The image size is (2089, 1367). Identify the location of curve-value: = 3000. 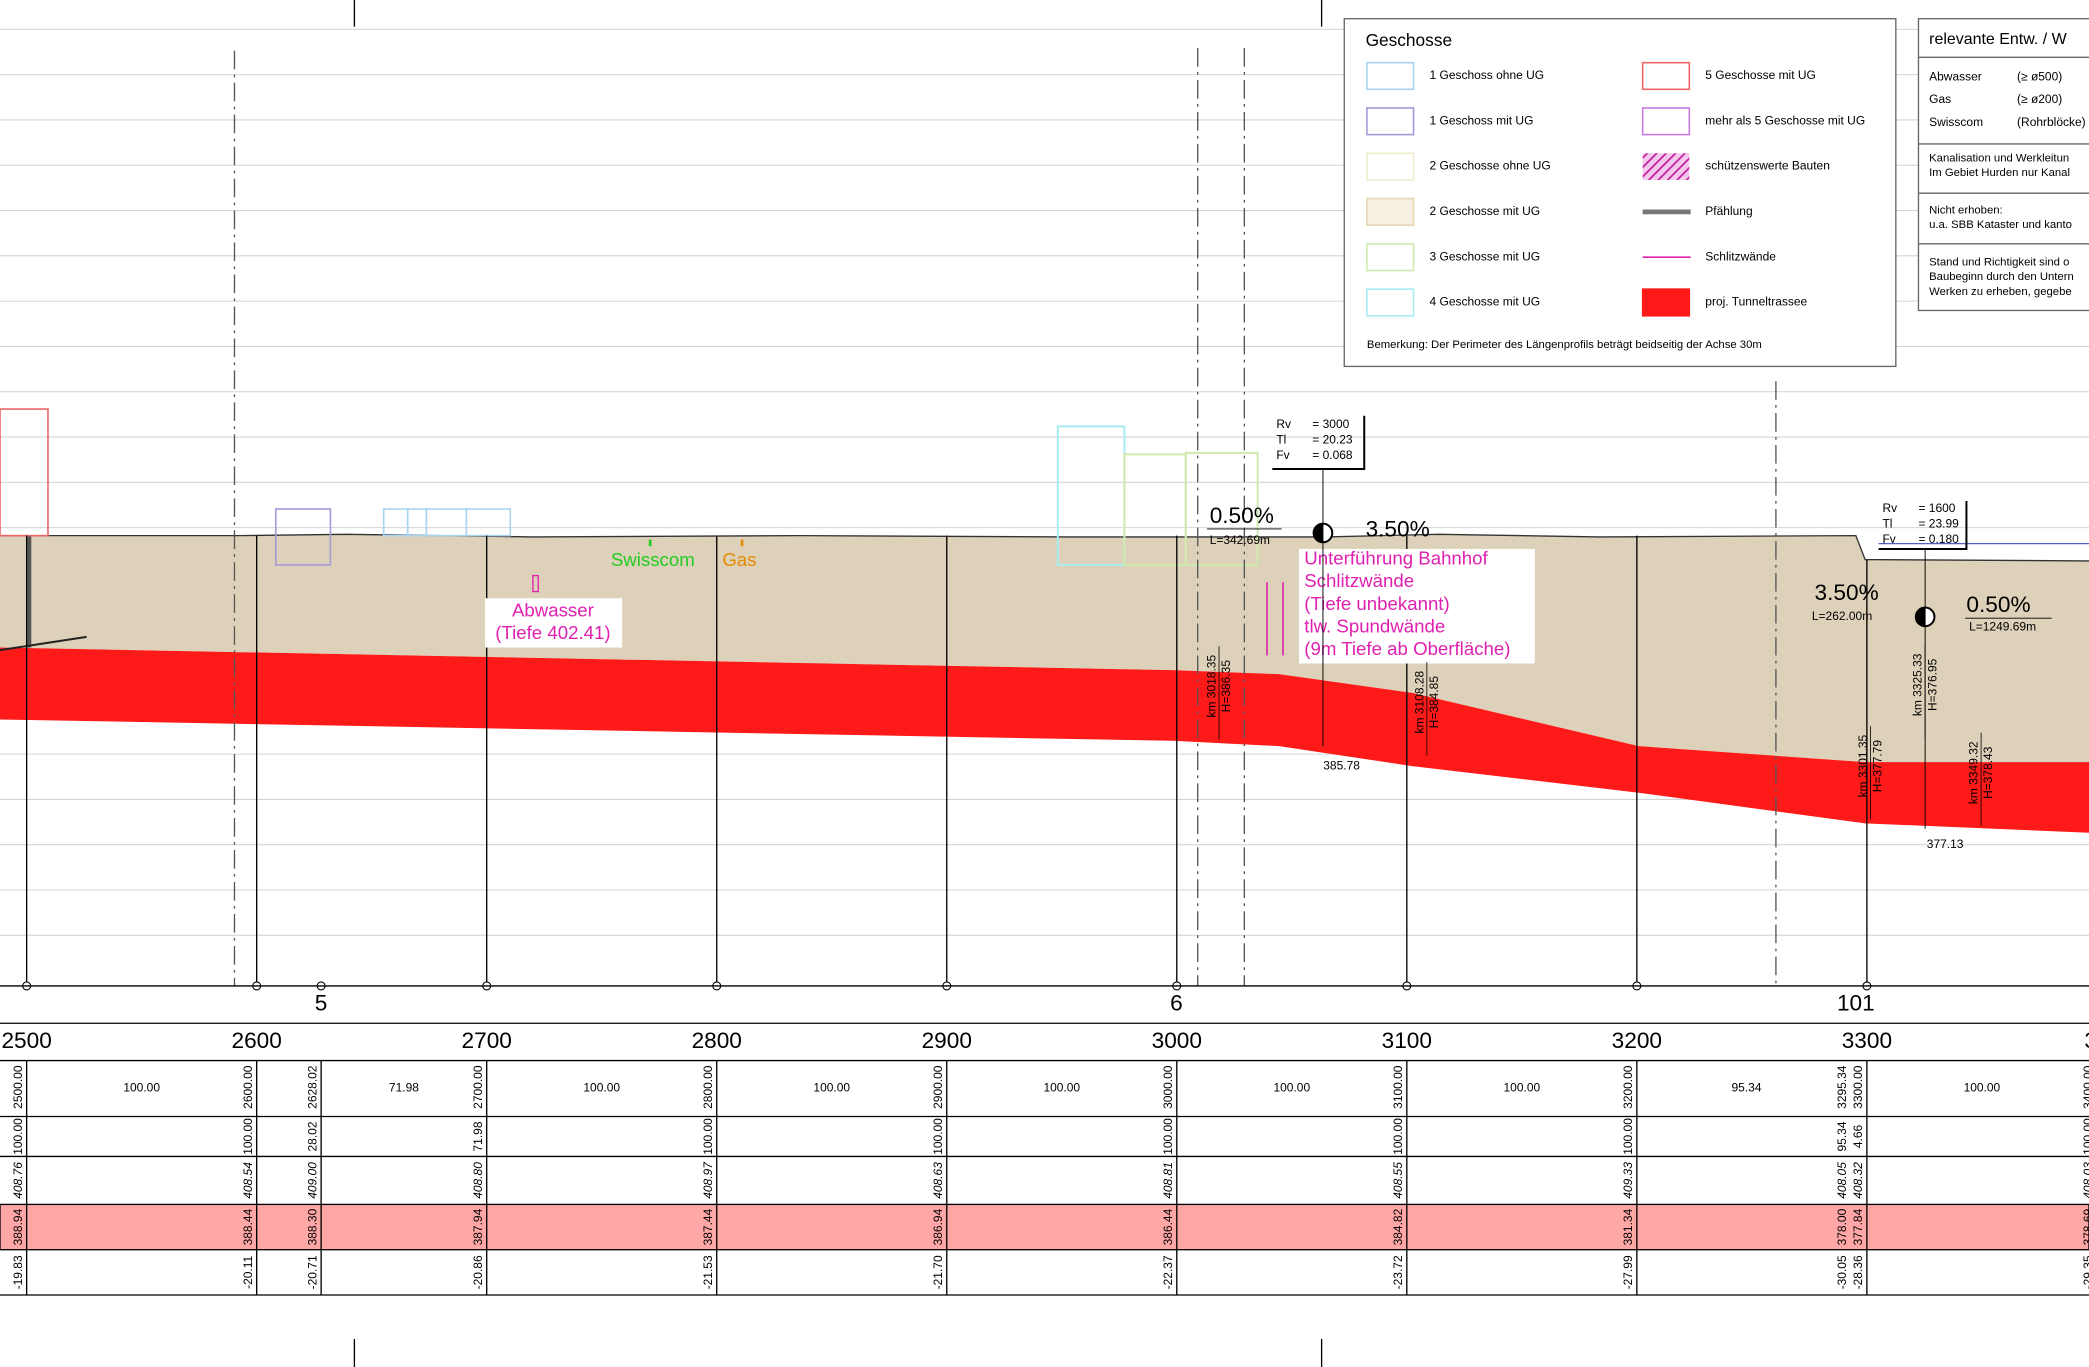
(1330, 424).